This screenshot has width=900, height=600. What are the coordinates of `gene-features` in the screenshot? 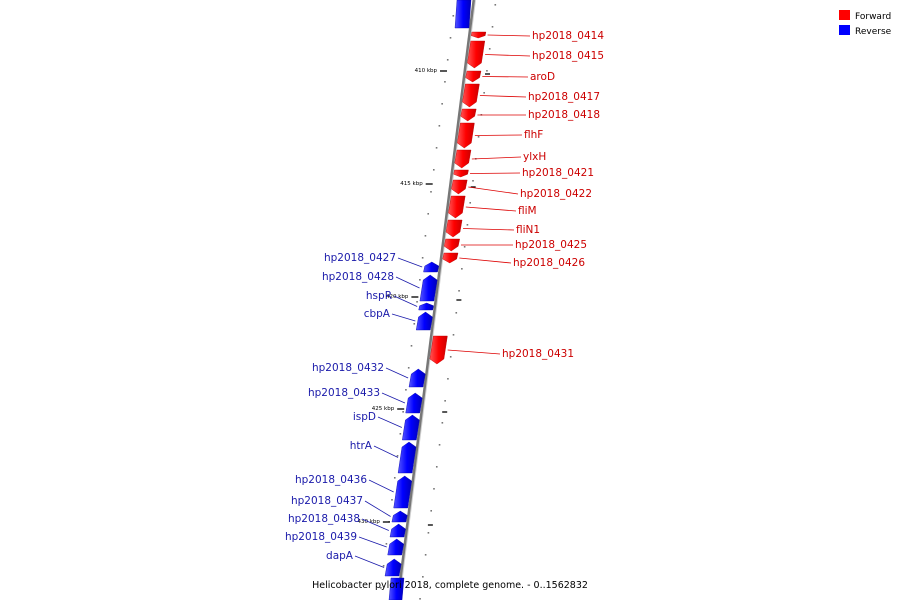 It's located at (435, 300).